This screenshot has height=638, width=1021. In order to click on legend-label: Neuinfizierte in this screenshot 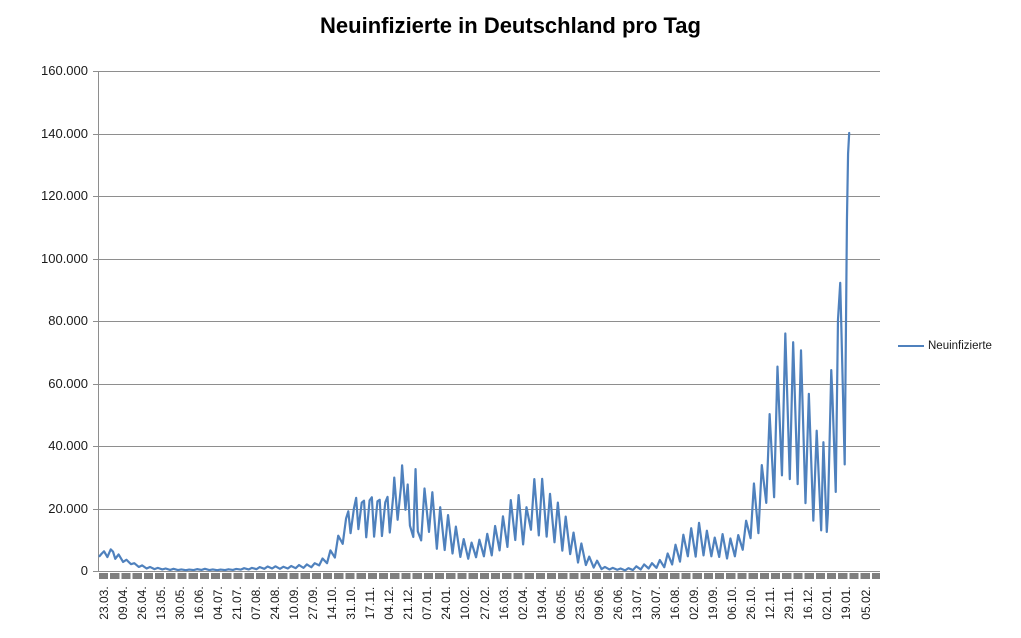, I will do `click(960, 346)`.